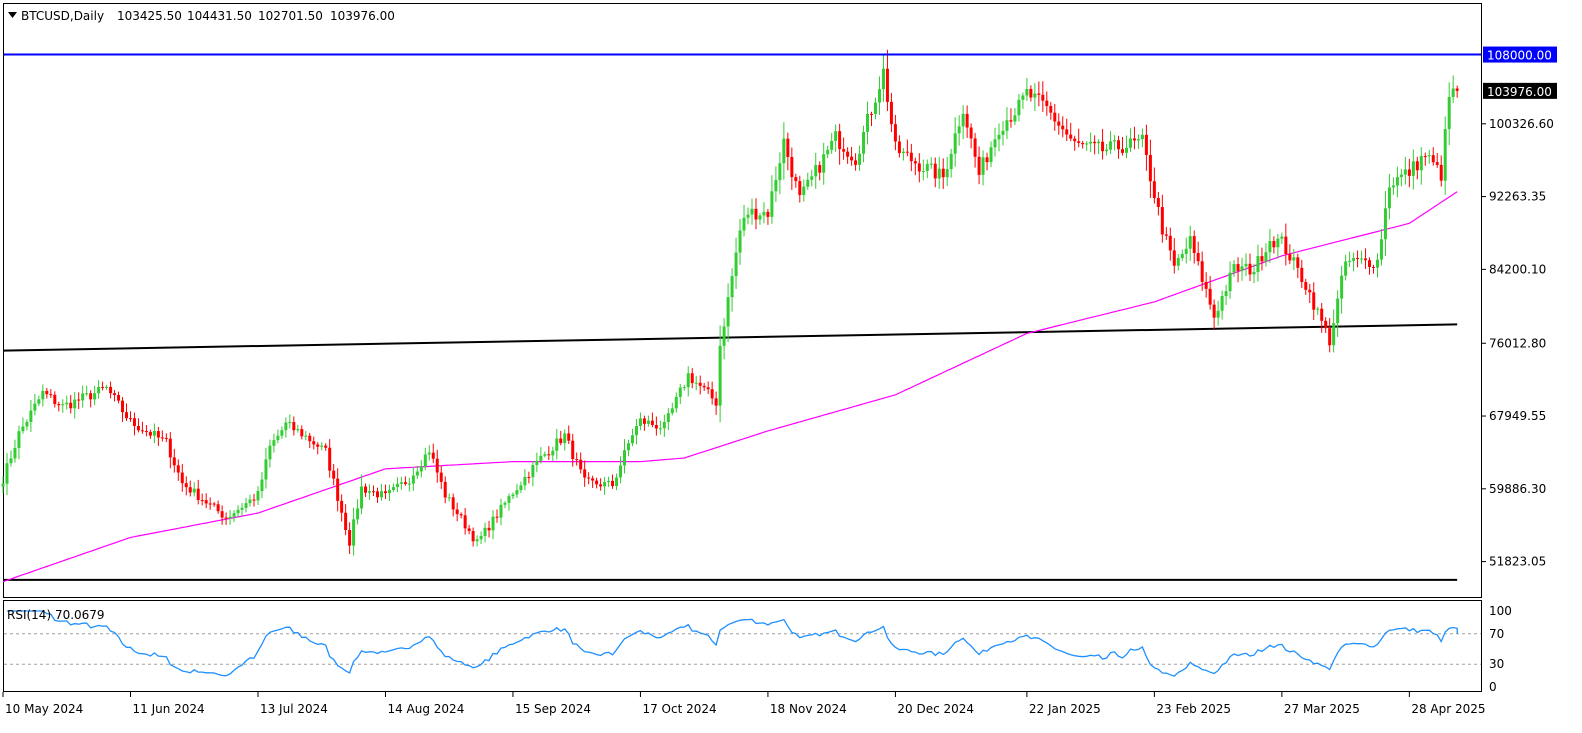 The width and height of the screenshot is (1582, 733). I want to click on rsi-label: RSI(14) 70.0679, so click(56, 615).